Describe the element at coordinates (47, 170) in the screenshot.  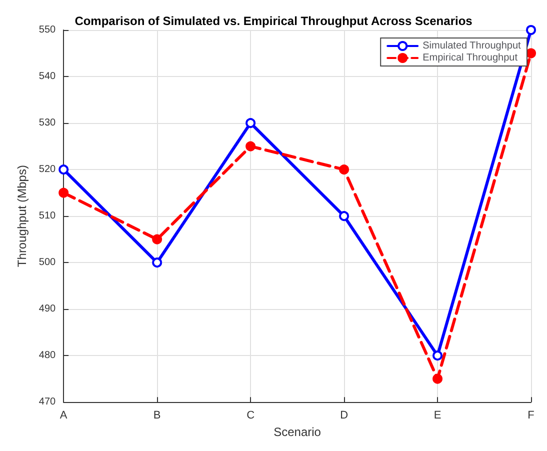
I see `y-tick-label: 520` at that location.